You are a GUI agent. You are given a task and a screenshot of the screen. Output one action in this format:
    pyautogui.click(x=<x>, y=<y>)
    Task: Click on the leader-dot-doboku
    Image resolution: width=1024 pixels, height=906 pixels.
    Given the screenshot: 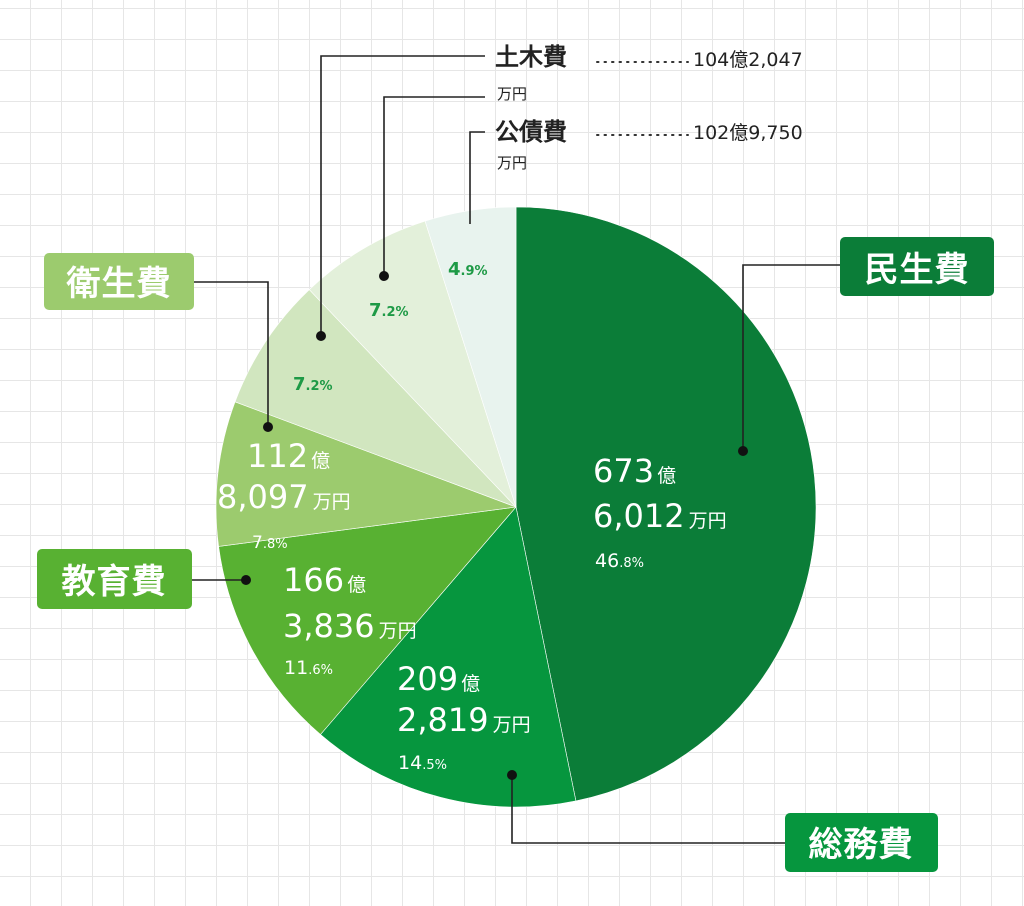 What is the action you would take?
    pyautogui.click(x=321, y=336)
    